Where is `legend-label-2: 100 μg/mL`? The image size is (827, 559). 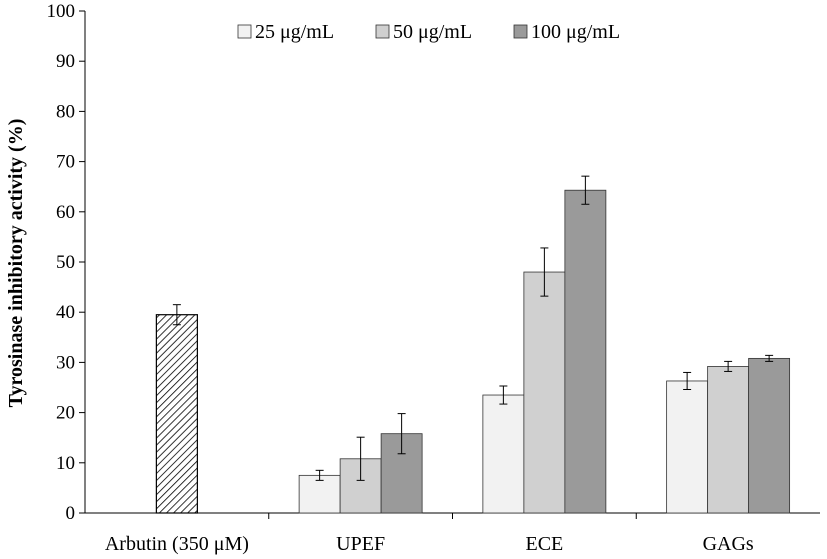
legend-label-2: 100 μg/mL is located at coordinates (575, 32).